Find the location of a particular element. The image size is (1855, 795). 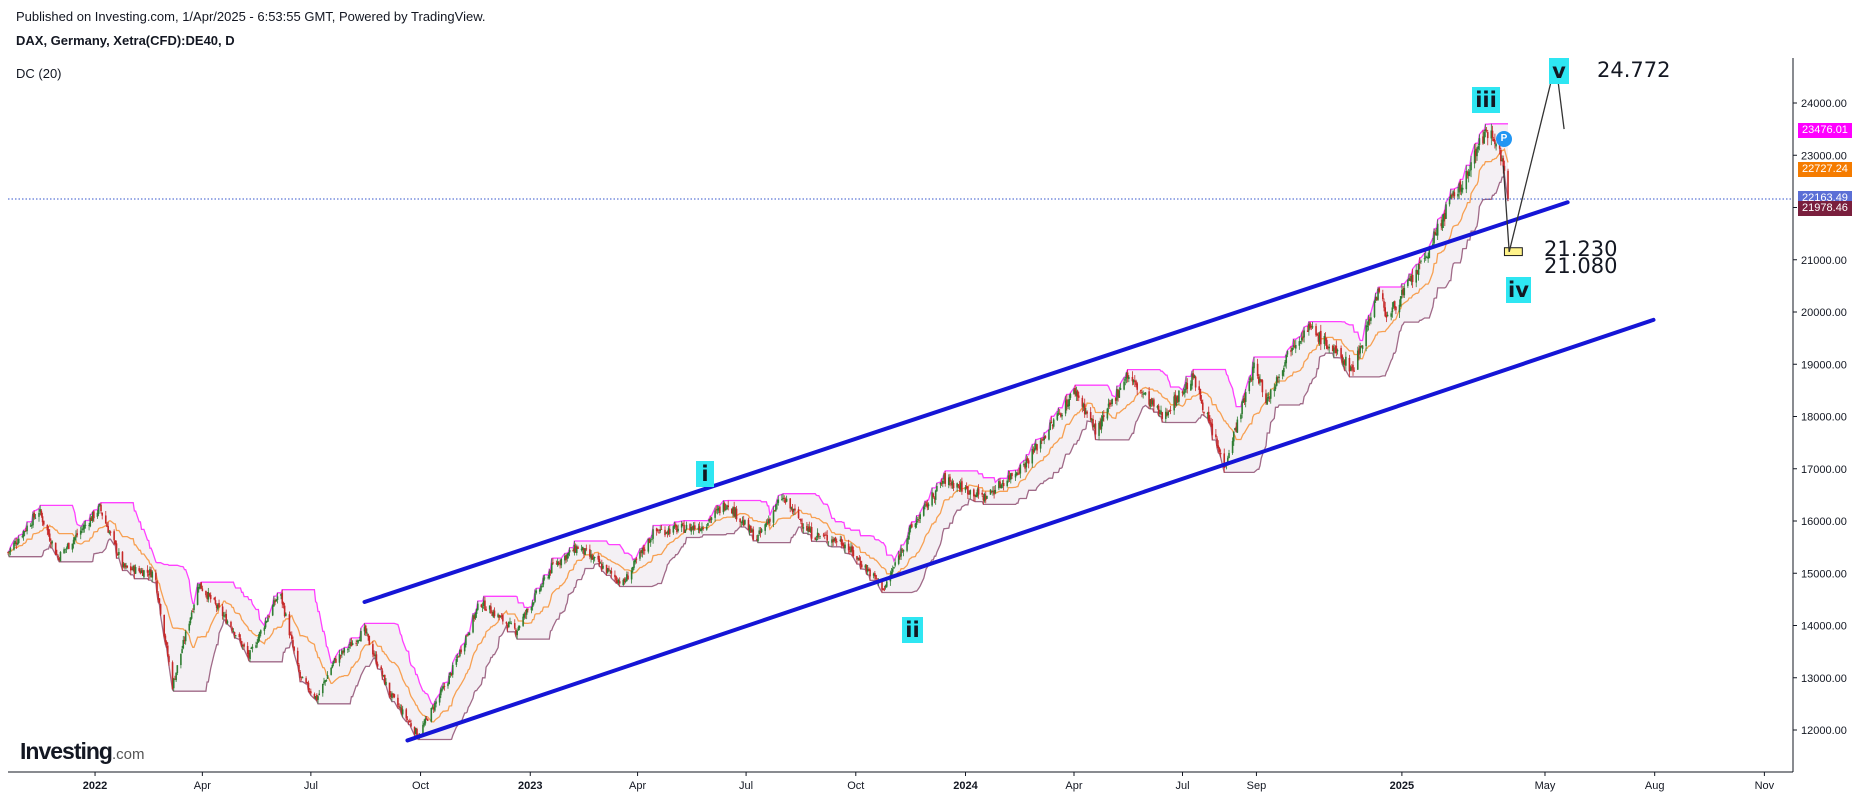

x-tick-label: Apr is located at coordinates (1073, 786).